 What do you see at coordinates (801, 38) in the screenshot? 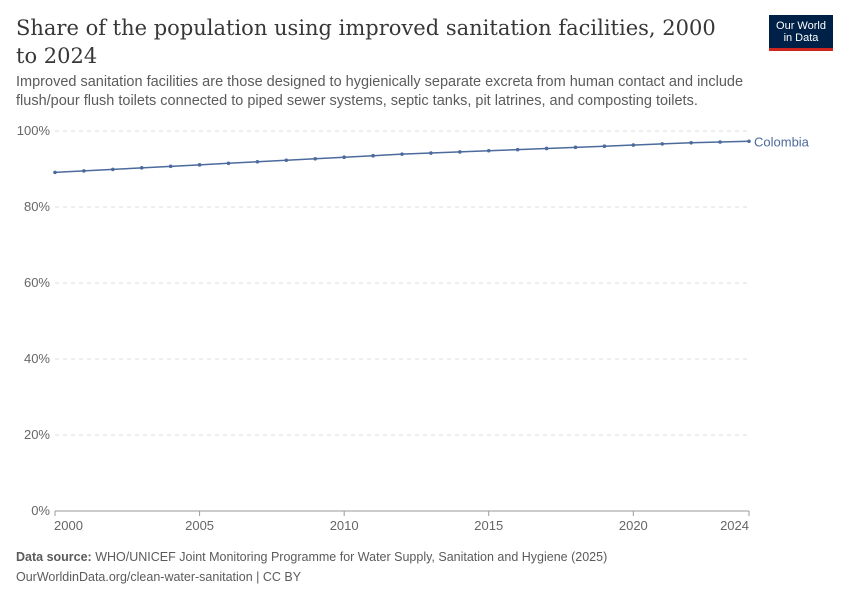
I see `logo-line2: in Data` at bounding box center [801, 38].